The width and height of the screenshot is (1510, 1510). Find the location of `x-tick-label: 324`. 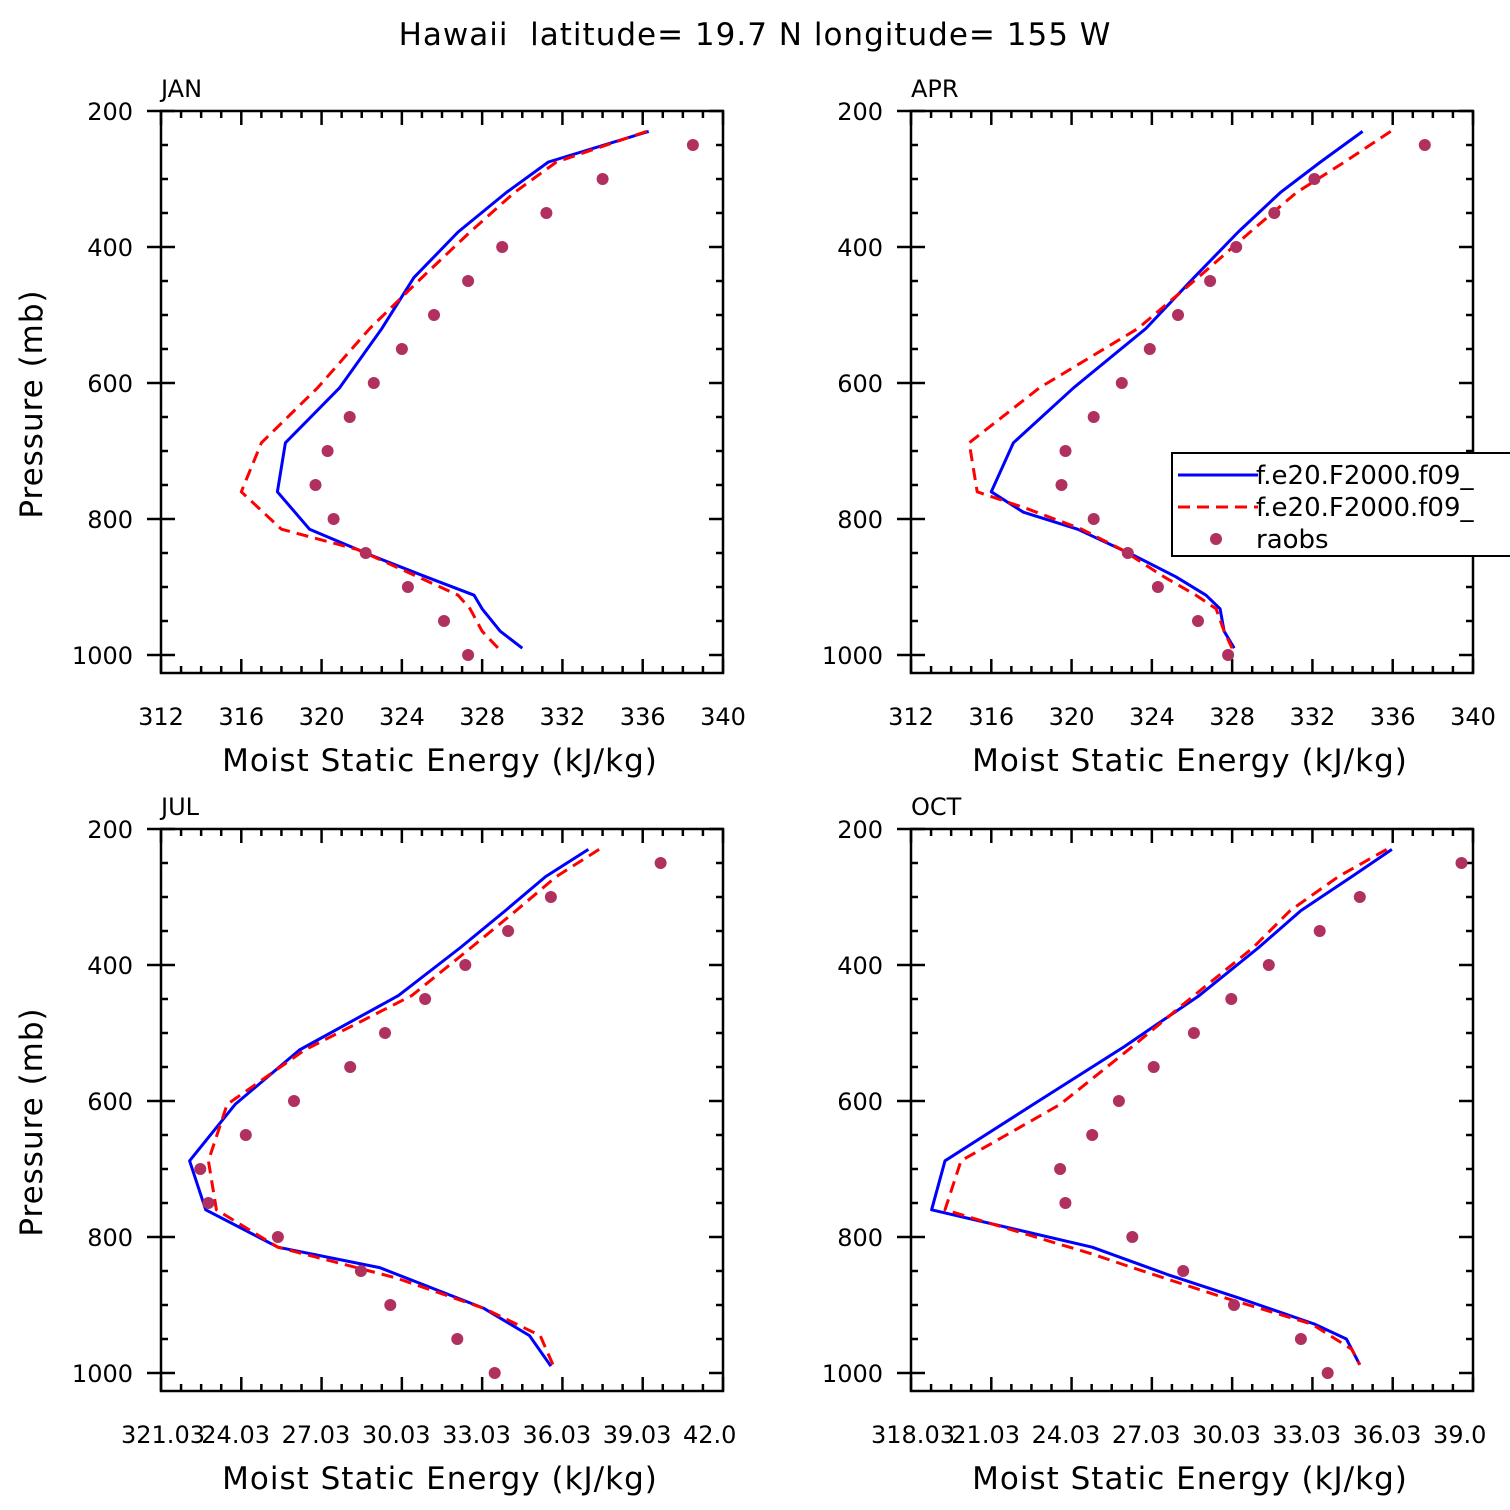

x-tick-label: 324 is located at coordinates (1152, 717).